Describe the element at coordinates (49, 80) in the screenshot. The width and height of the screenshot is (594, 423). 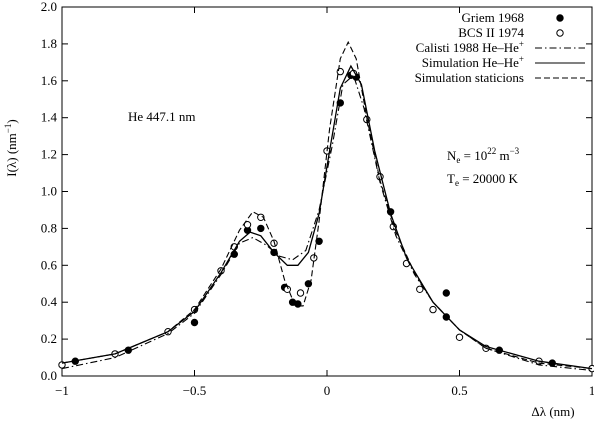
I see `y-tick-label: 1.6` at that location.